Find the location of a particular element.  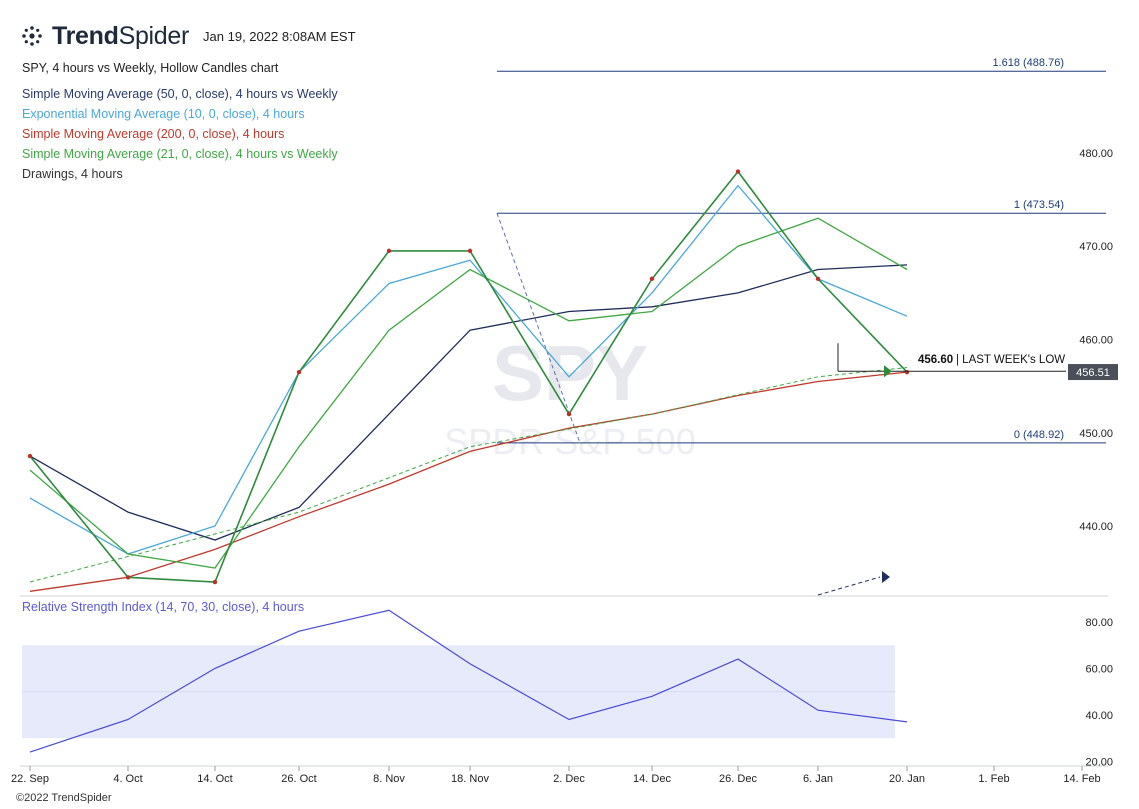

brand-name: TrendSpider is located at coordinates (121, 35).